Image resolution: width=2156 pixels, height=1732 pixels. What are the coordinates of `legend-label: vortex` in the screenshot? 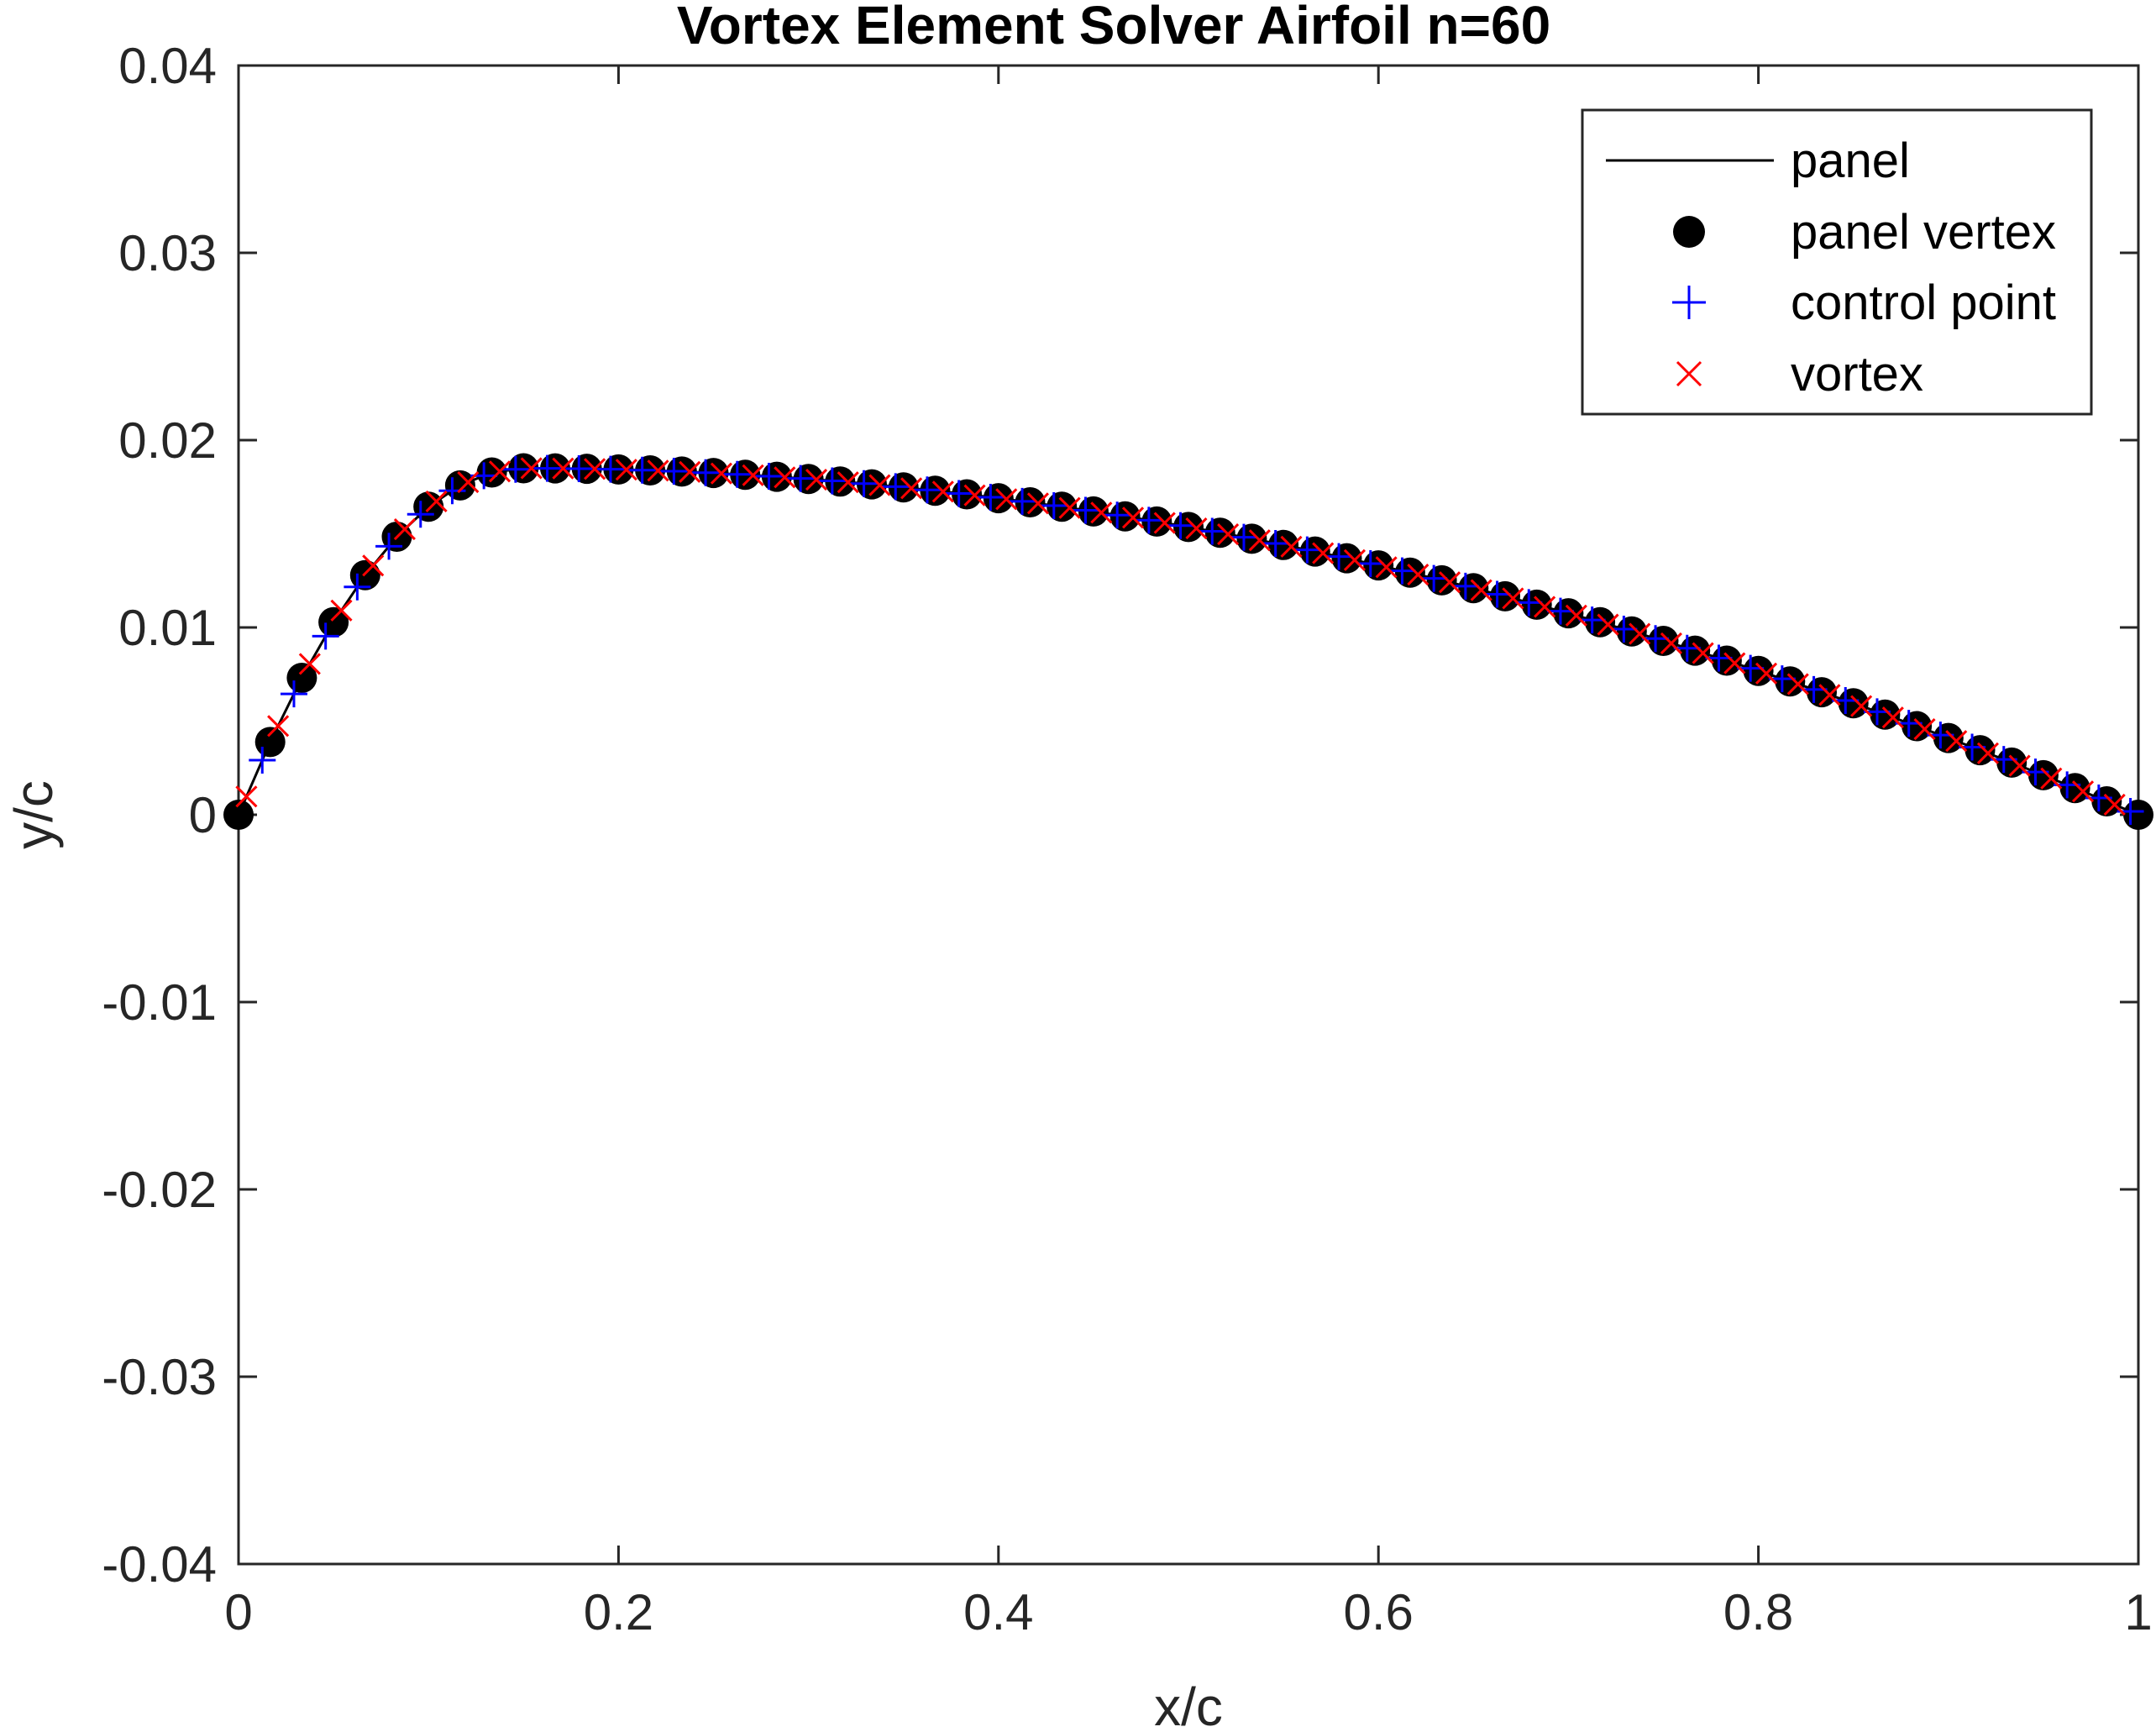 It's located at (1857, 374).